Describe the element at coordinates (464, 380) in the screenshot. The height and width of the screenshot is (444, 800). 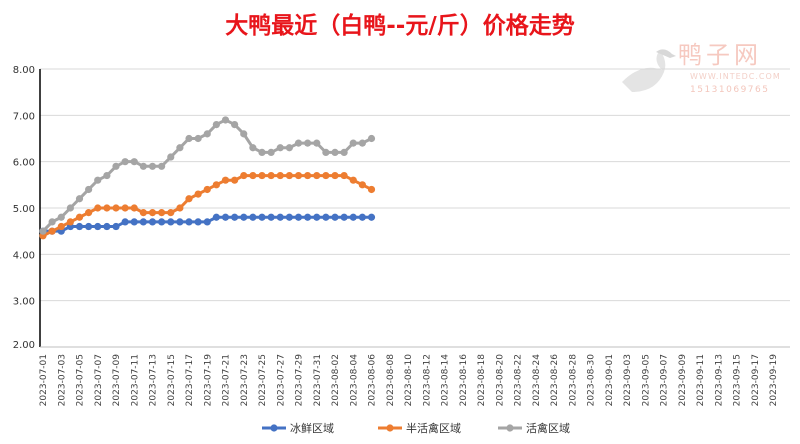
I see `x-tick-label: 2023-08-16` at that location.